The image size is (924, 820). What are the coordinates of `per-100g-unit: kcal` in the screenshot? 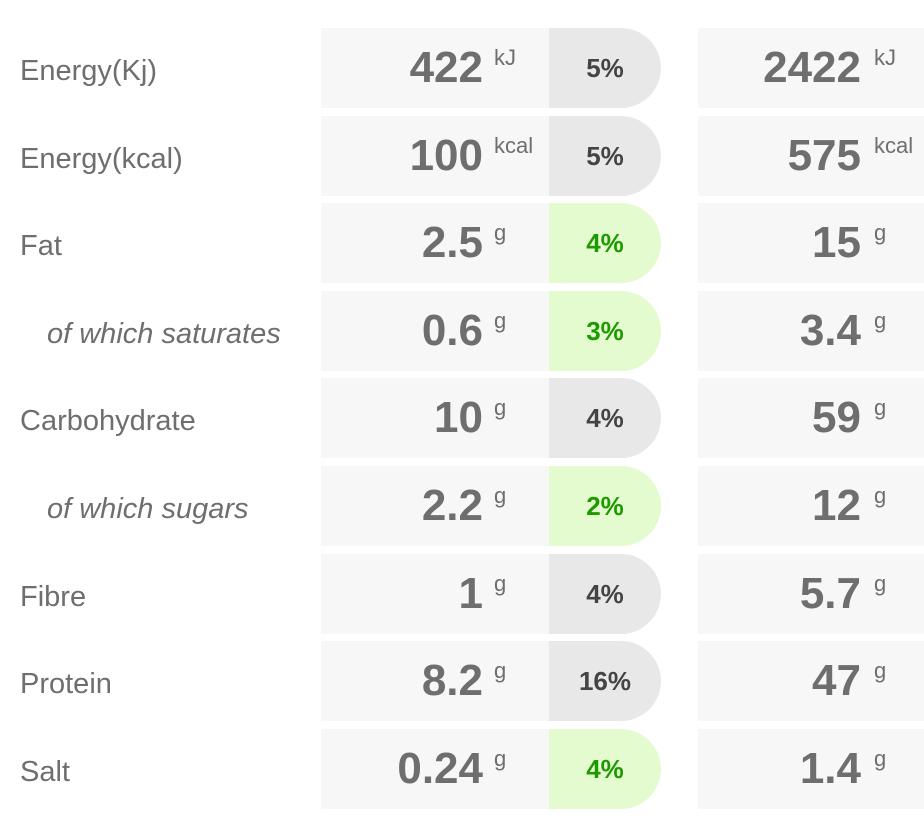 It's located at (514, 145).